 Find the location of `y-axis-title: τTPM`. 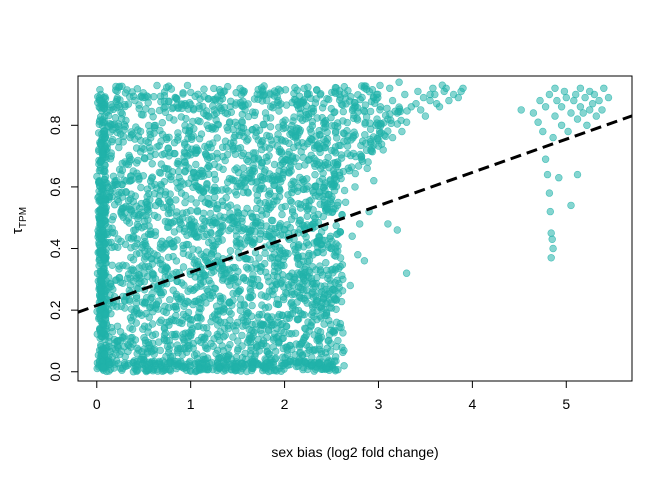

y-axis-title: τTPM is located at coordinates (19, 220).